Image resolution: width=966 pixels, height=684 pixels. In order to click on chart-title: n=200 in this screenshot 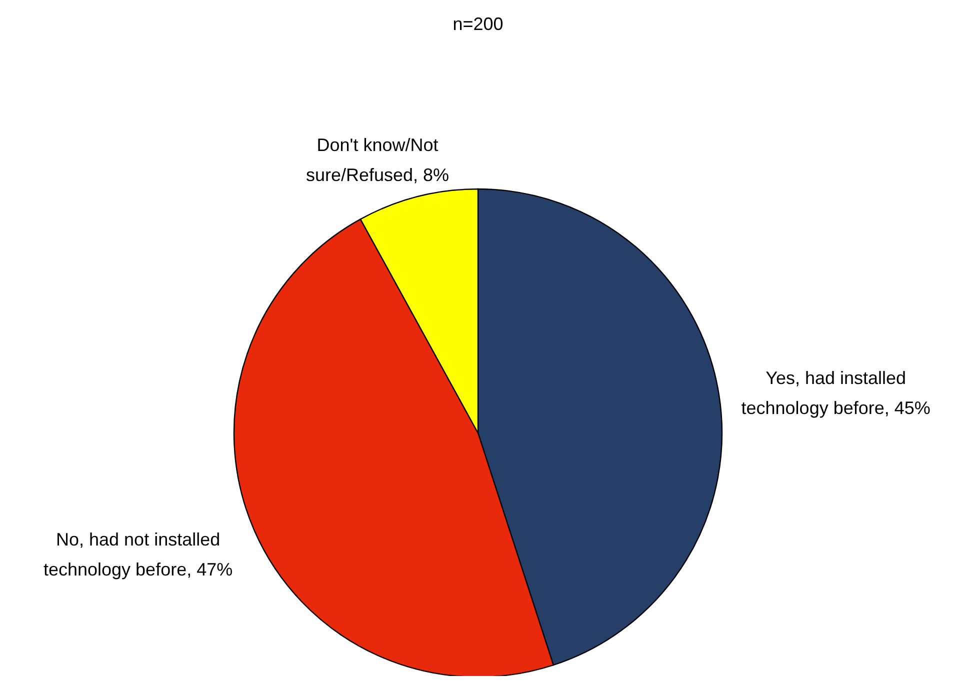, I will do `click(478, 24)`.